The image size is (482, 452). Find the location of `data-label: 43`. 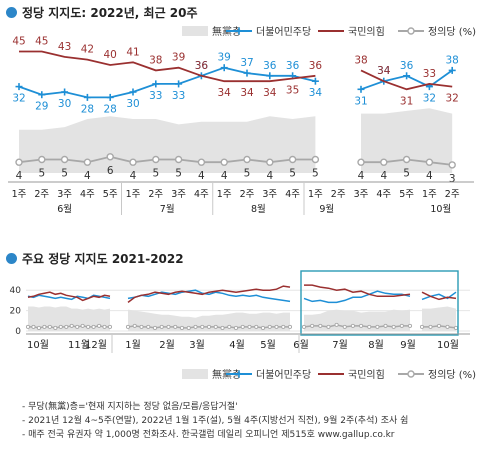

data-label: 43 is located at coordinates (64, 47).